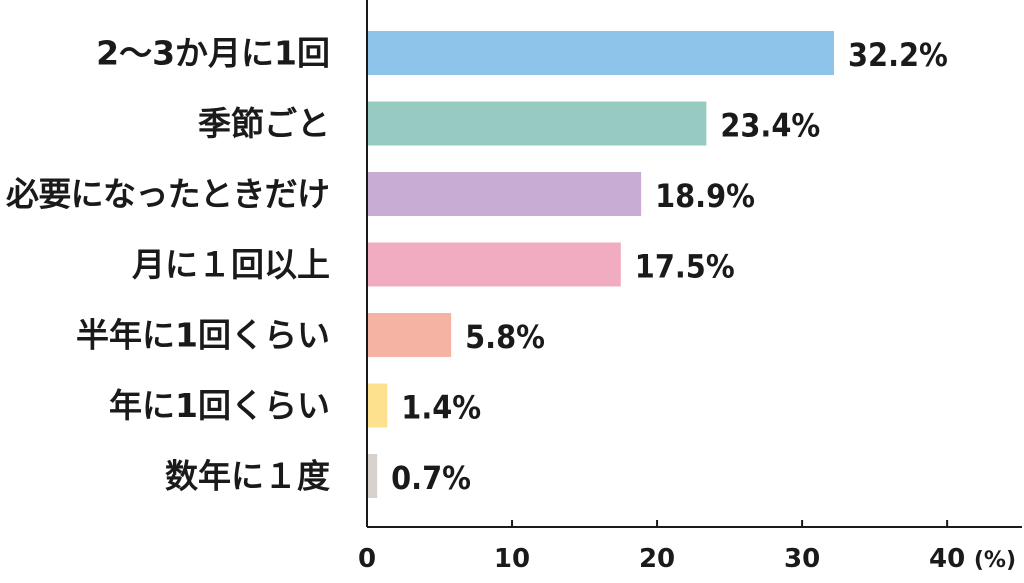 The width and height of the screenshot is (1024, 583). What do you see at coordinates (995, 560) in the screenshot?
I see `x-axis-unit-label: (%)` at bounding box center [995, 560].